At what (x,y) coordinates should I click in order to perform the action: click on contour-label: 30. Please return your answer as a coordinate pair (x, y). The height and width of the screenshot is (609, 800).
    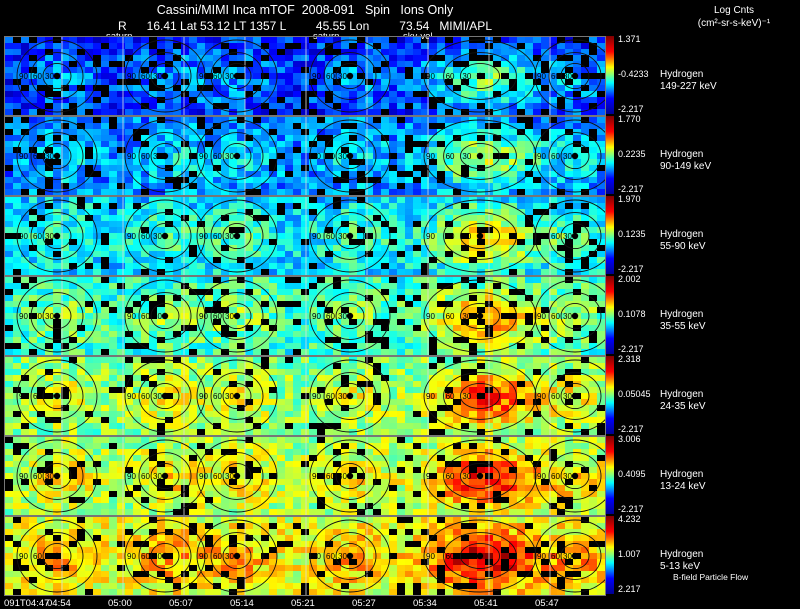
    Looking at the image, I should click on (49, 236).